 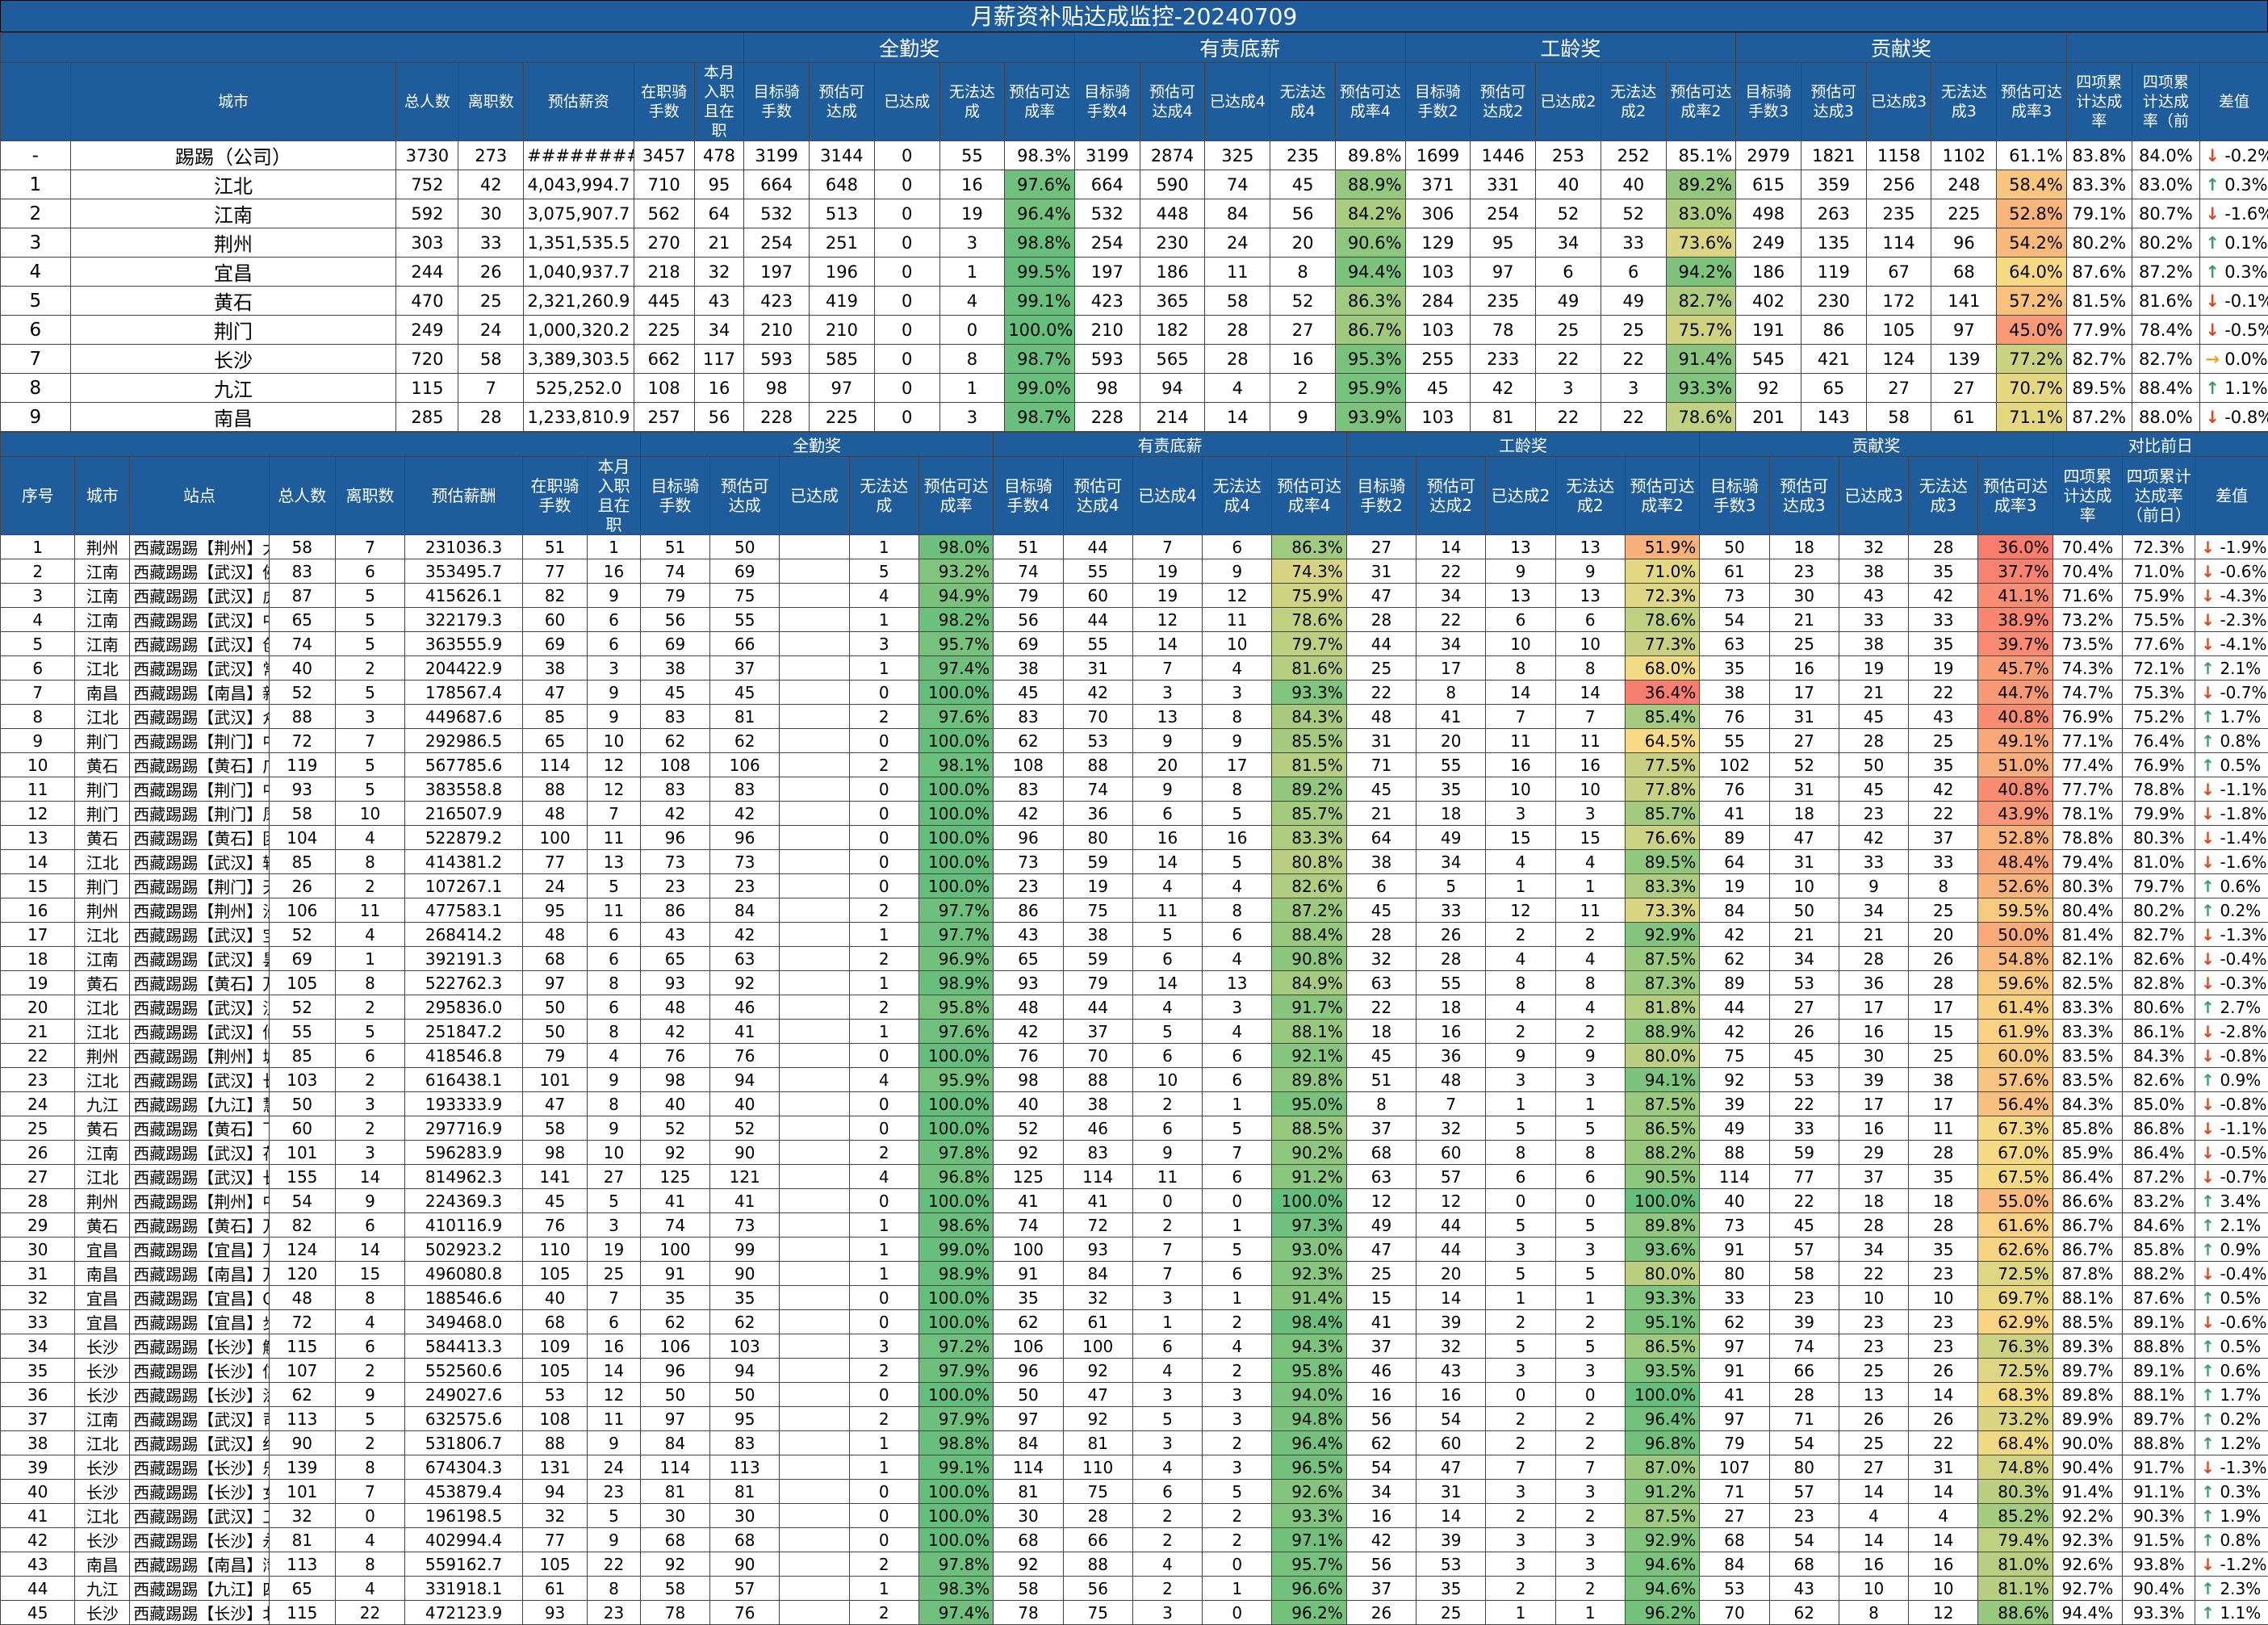 What do you see at coordinates (2232, 1104) in the screenshot?
I see `diff-cell: ↓-0.8%` at bounding box center [2232, 1104].